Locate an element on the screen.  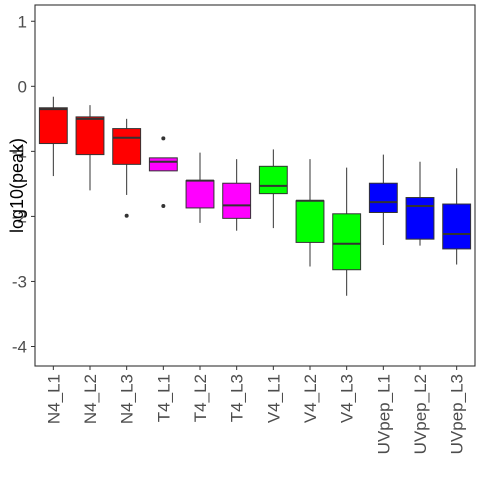
box-UVpep_L3 is located at coordinates (457, 216).